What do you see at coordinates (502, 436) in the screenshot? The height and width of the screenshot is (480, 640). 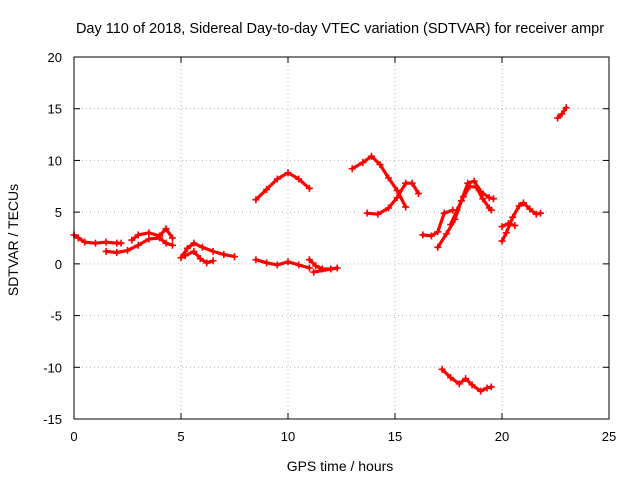 I see `x-tick-label: 20` at bounding box center [502, 436].